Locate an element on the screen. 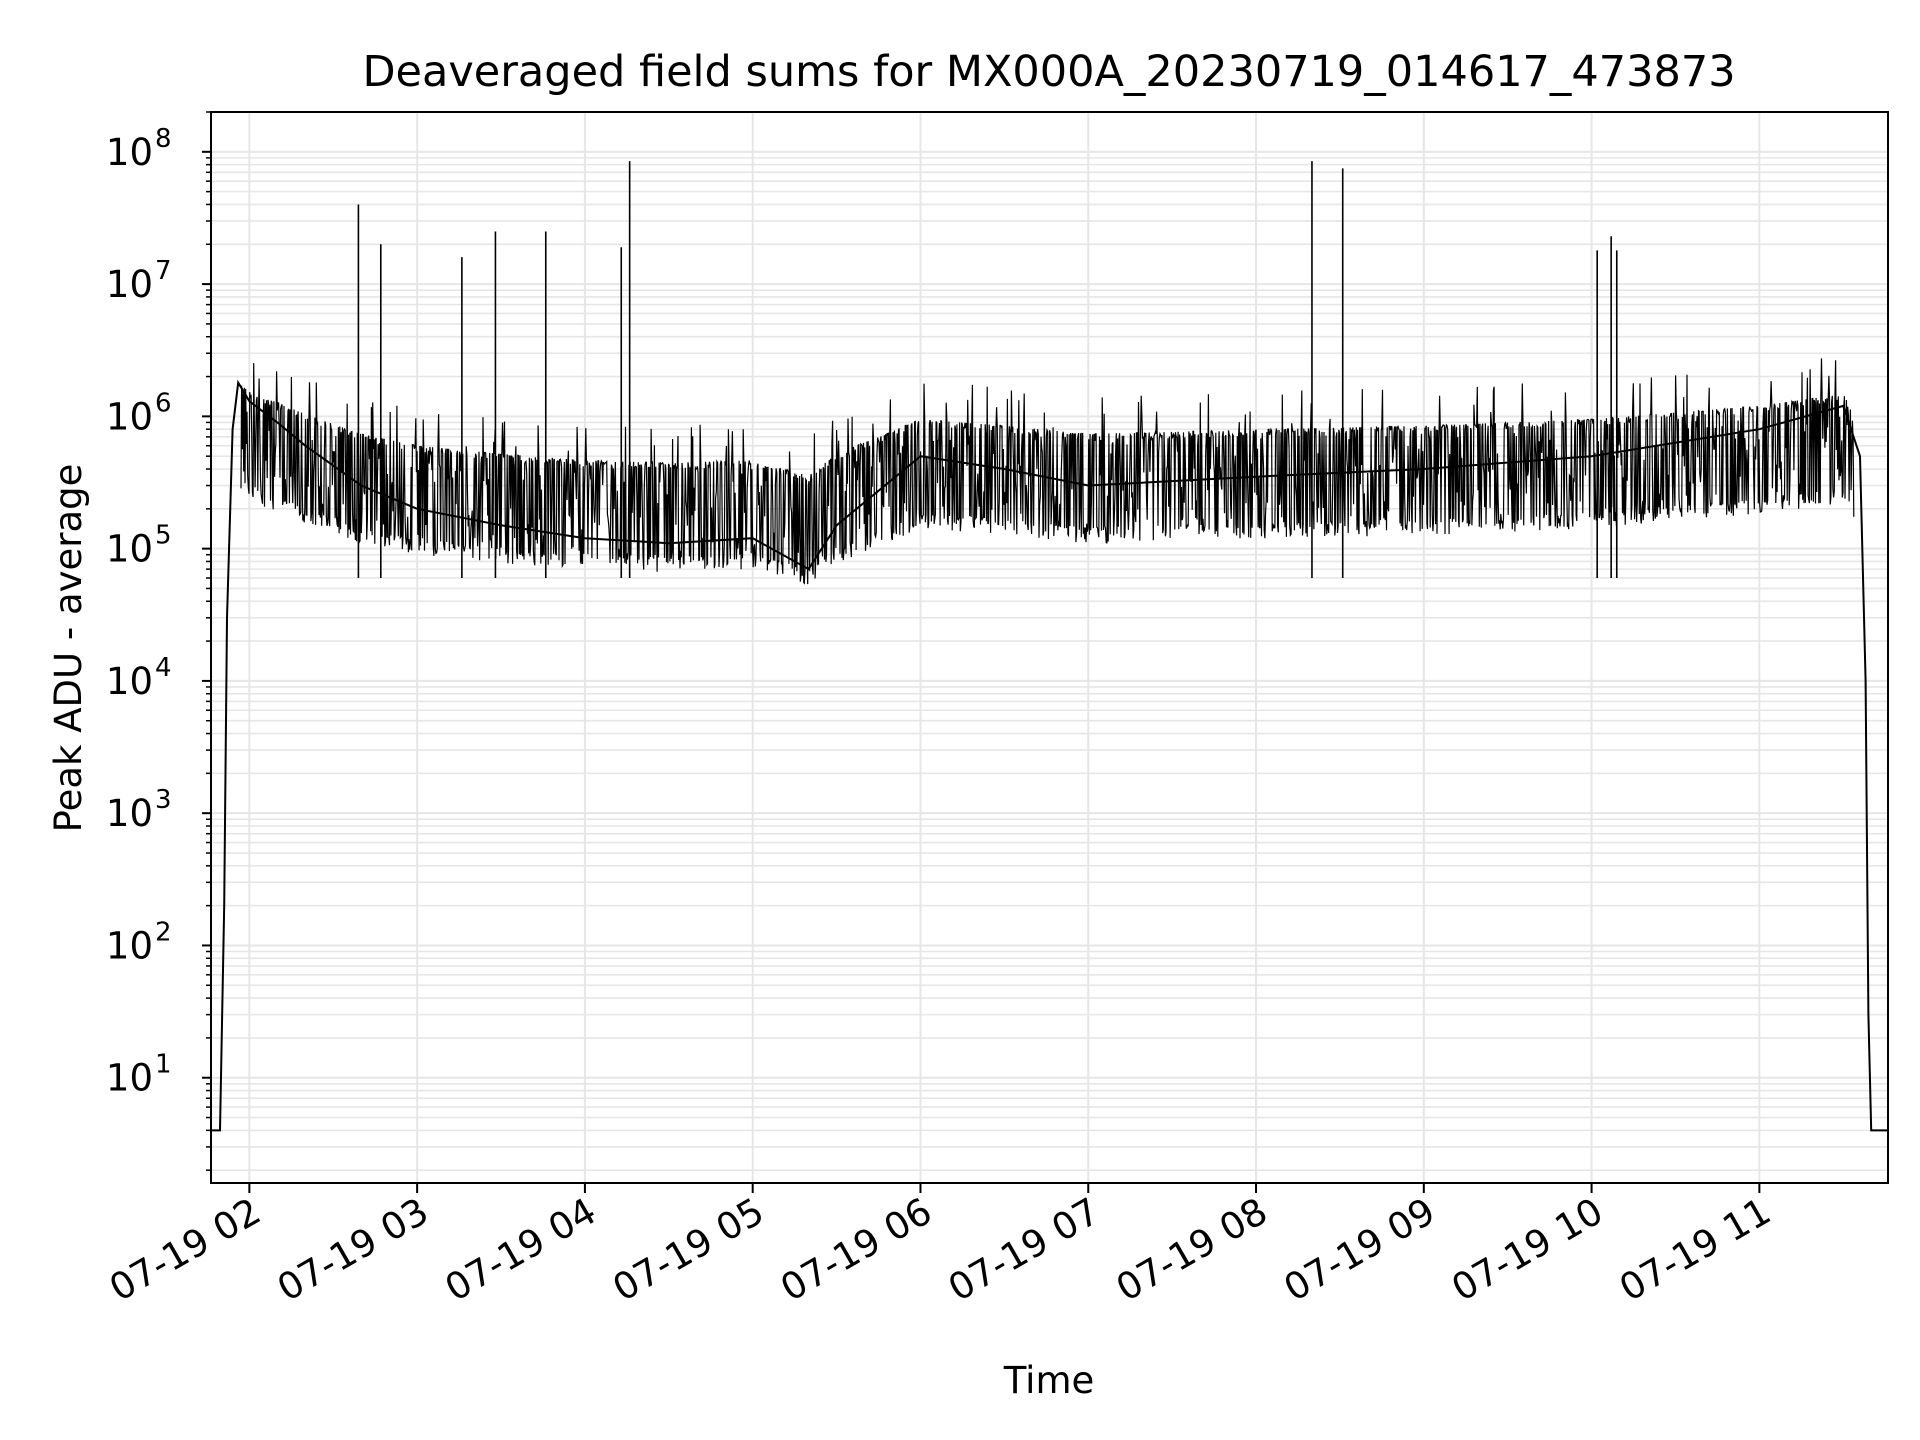 The width and height of the screenshot is (1920, 1440). y-tick-exponent: 7 is located at coordinates (163, 271).